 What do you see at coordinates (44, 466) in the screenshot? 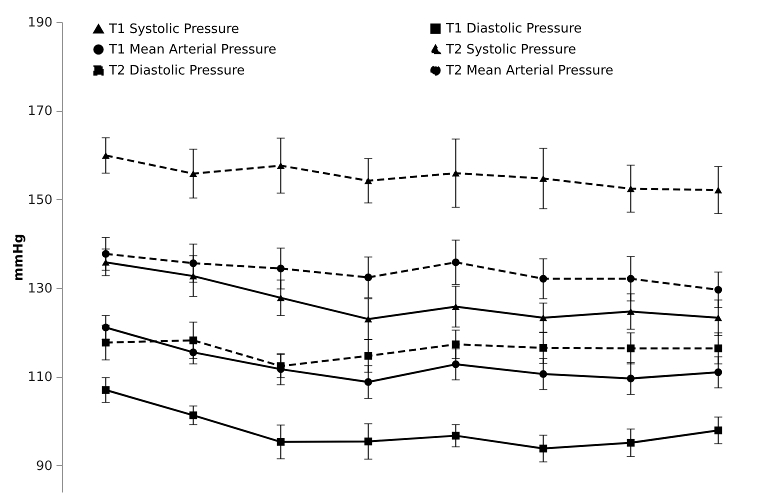
I see `y-tick-label: 90` at bounding box center [44, 466].